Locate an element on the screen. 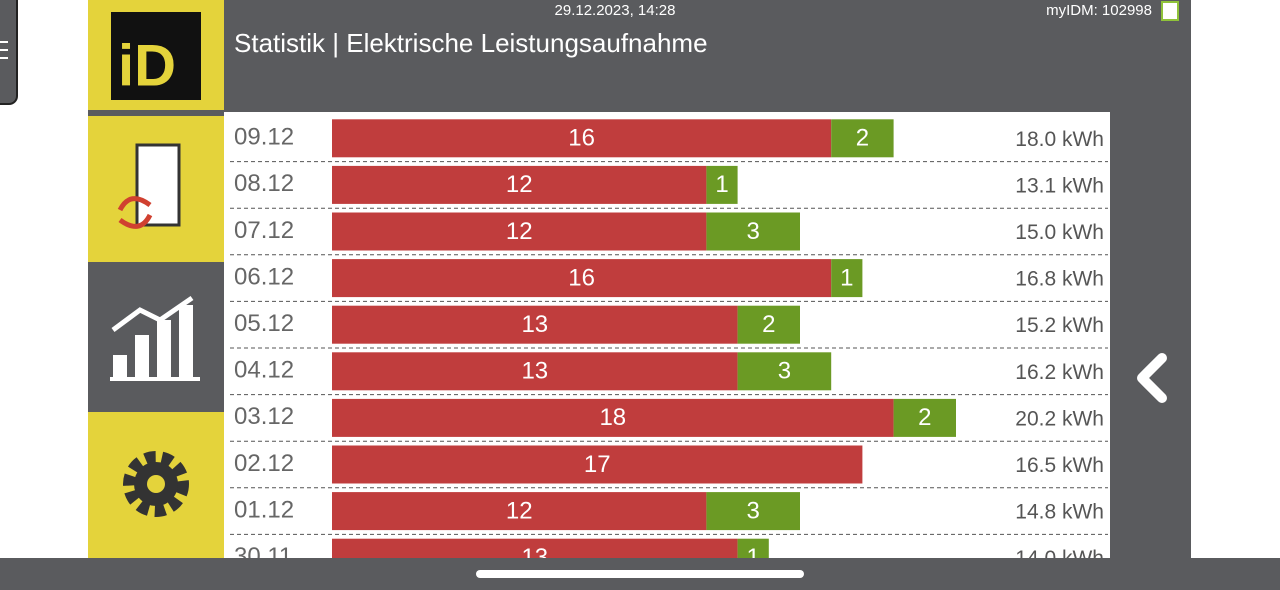  segment-label: 18 is located at coordinates (612, 417).